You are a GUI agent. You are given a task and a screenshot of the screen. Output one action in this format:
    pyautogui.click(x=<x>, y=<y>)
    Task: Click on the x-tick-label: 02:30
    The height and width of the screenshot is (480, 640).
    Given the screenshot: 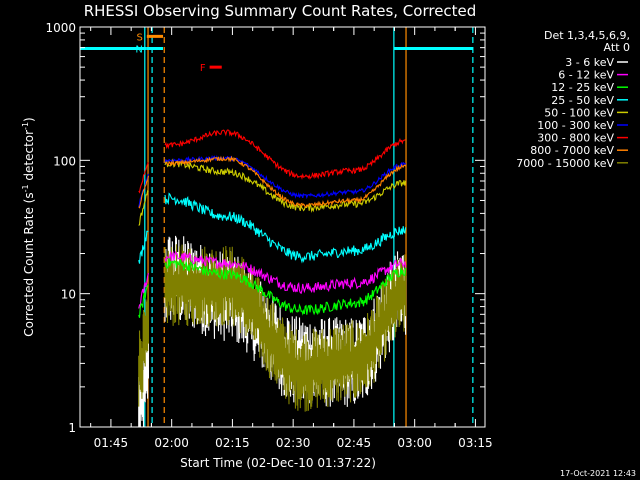 What is the action you would take?
    pyautogui.click(x=293, y=443)
    